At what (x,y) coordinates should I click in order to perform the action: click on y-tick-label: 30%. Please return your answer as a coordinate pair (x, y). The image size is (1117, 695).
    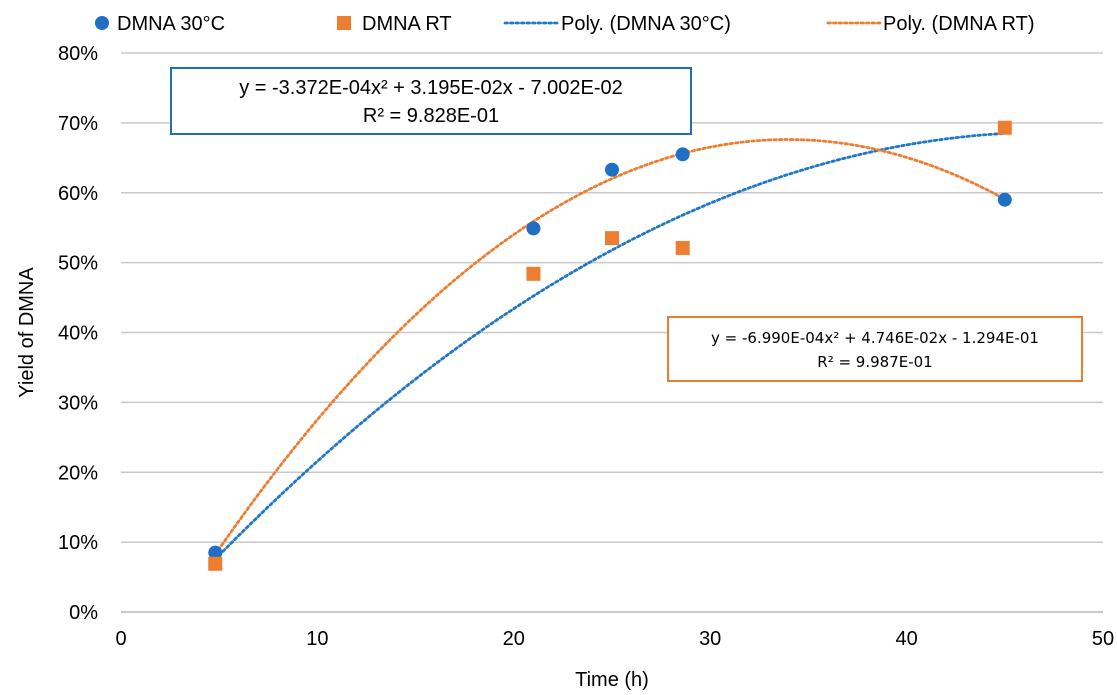
    Looking at the image, I should click on (78, 403).